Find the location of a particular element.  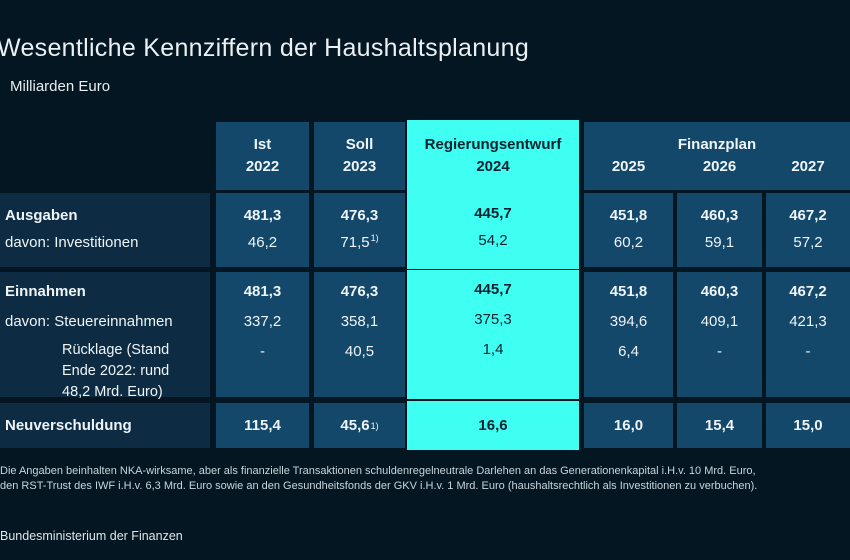

value-sub: 54,2 is located at coordinates (493, 240).